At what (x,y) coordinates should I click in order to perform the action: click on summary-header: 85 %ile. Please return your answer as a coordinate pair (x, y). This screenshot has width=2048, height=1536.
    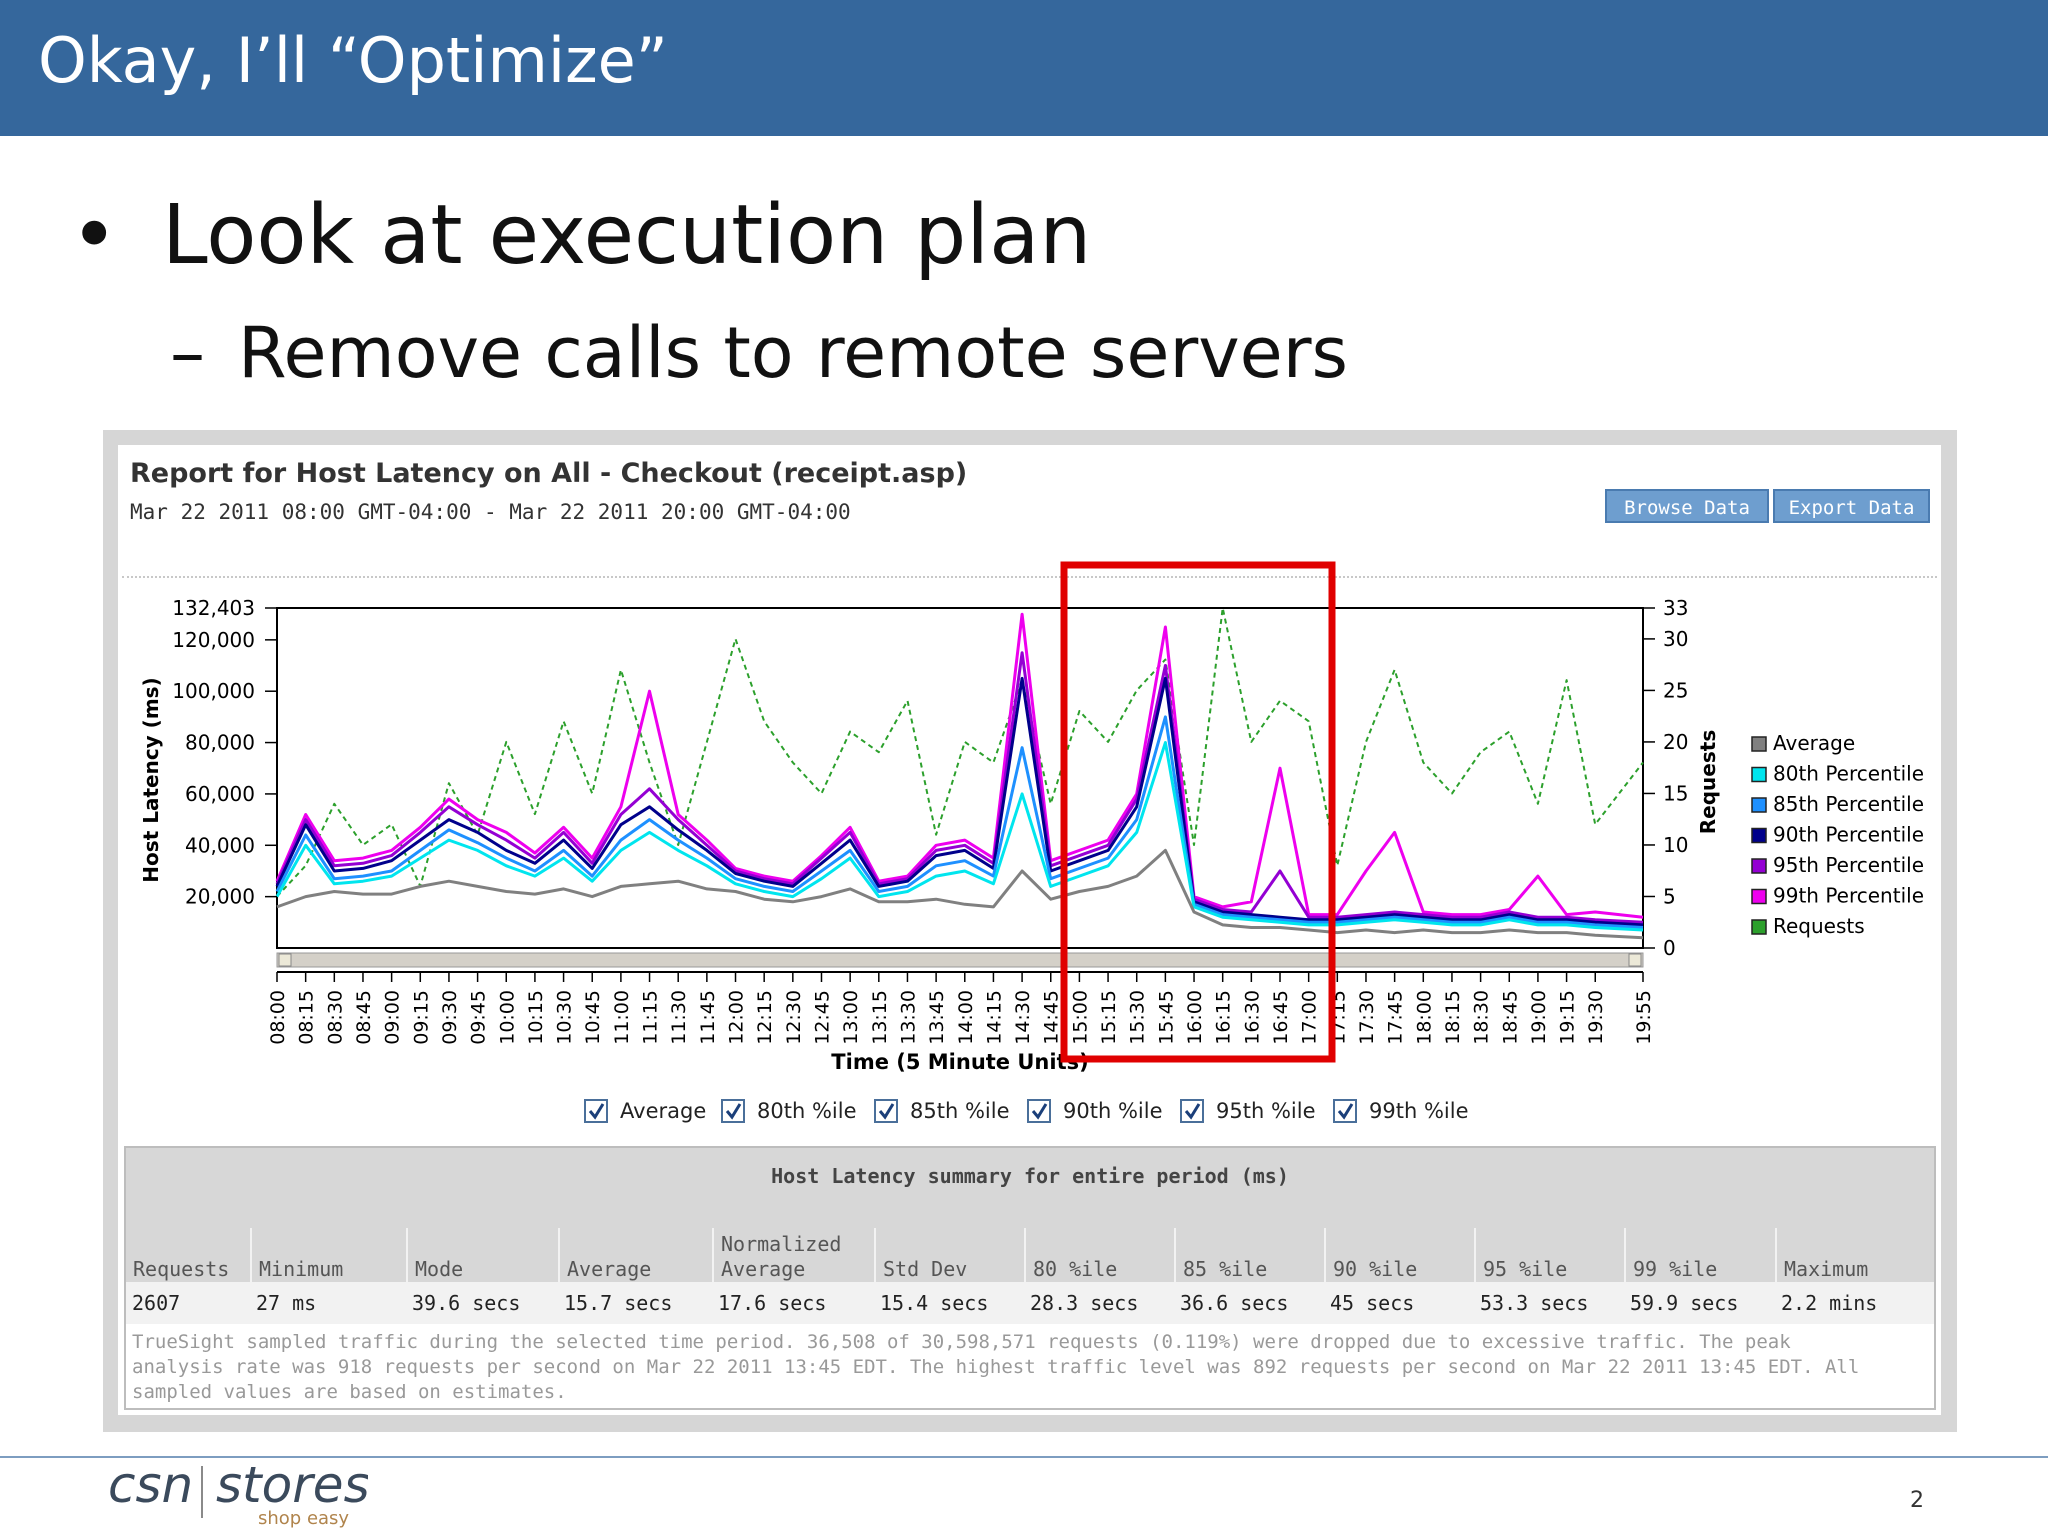
    Looking at the image, I should click on (1225, 1269).